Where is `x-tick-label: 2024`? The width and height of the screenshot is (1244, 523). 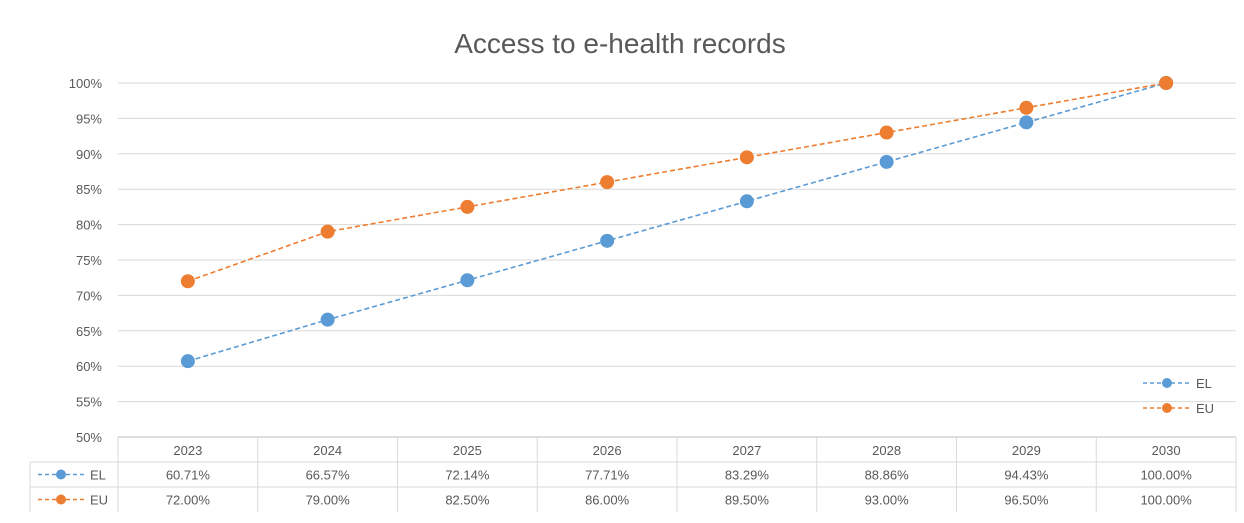 x-tick-label: 2024 is located at coordinates (327, 450).